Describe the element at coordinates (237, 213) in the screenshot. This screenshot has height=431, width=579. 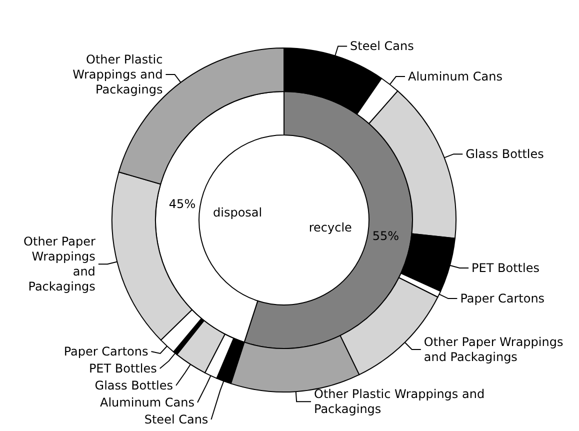
I see `slice-label: disposal` at that location.